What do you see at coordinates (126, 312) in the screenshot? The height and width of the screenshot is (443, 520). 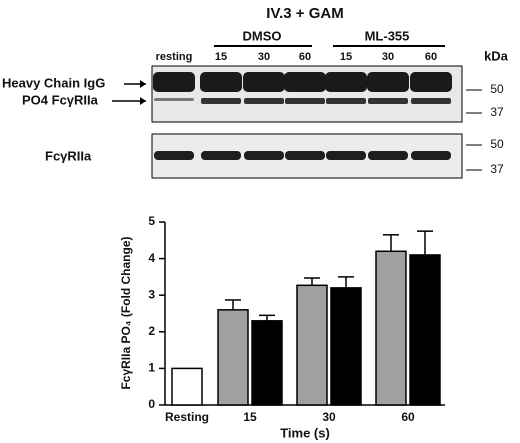 I see `y-axis-label: FcγRIIa PO₄ (Fold Change)` at bounding box center [126, 312].